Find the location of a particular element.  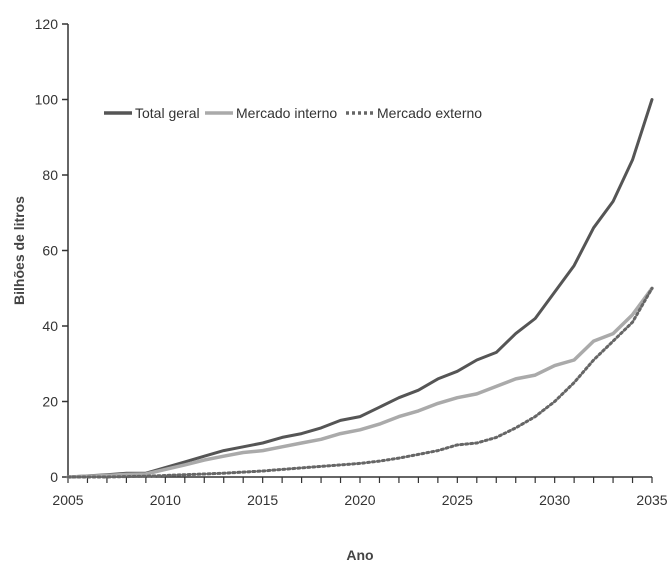

y-tick-label: 80 is located at coordinates (50, 175).